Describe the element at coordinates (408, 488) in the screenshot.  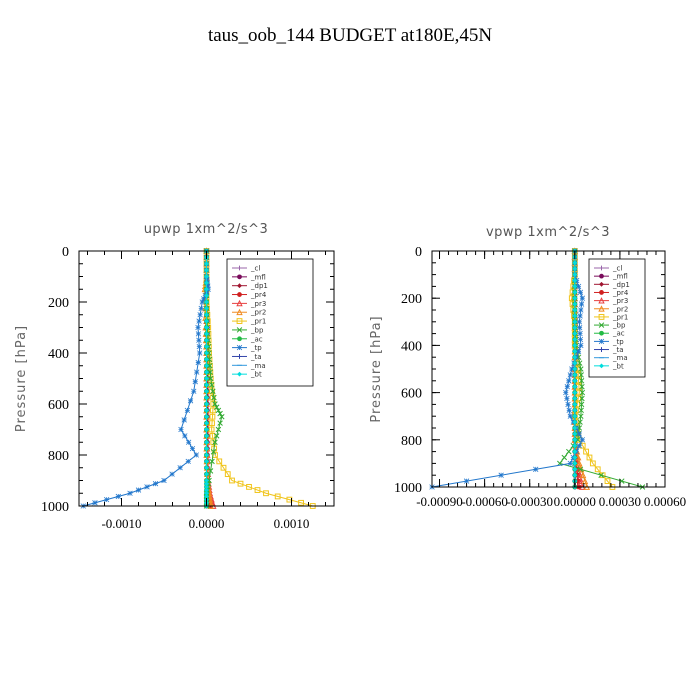
I see `y-tick-label: 1000` at that location.